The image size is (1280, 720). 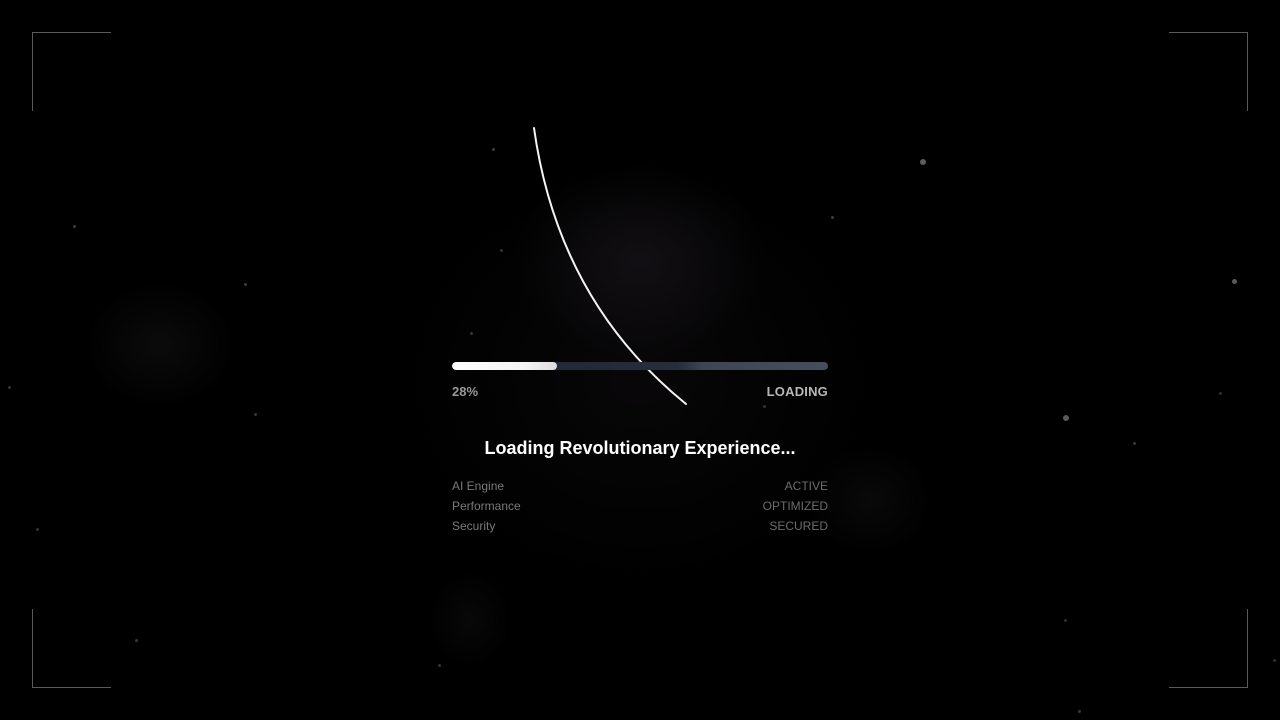 What do you see at coordinates (806, 486) in the screenshot?
I see `status-value: ACTIVE` at bounding box center [806, 486].